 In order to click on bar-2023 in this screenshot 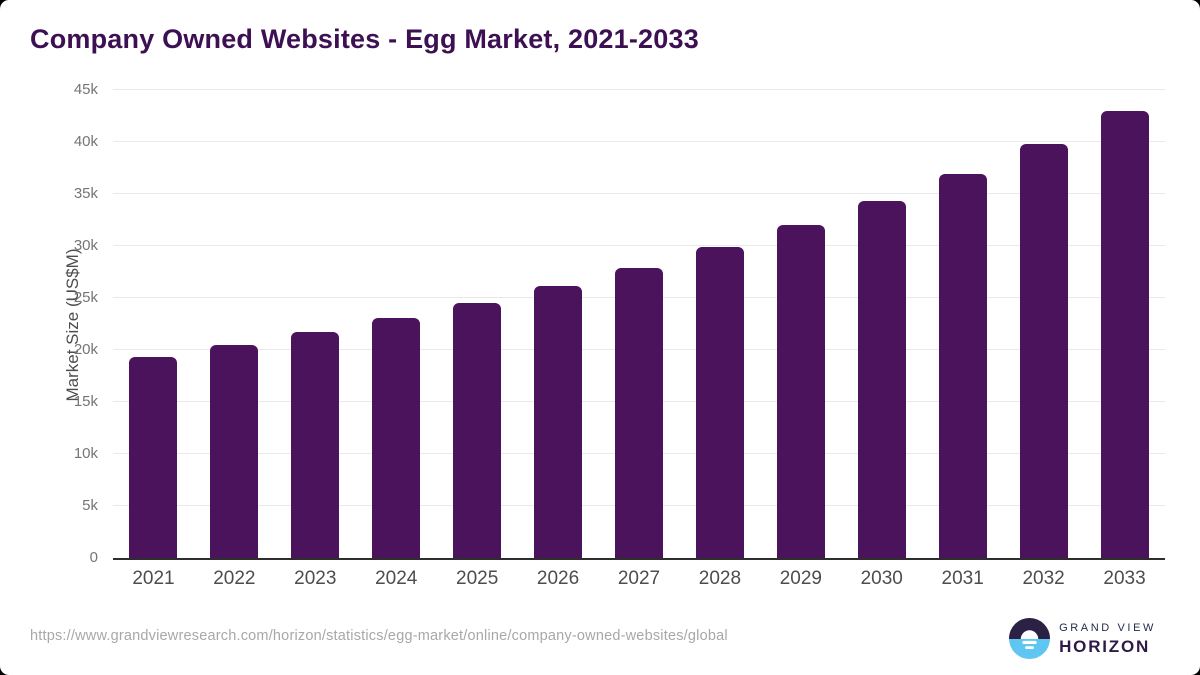, I will do `click(315, 445)`.